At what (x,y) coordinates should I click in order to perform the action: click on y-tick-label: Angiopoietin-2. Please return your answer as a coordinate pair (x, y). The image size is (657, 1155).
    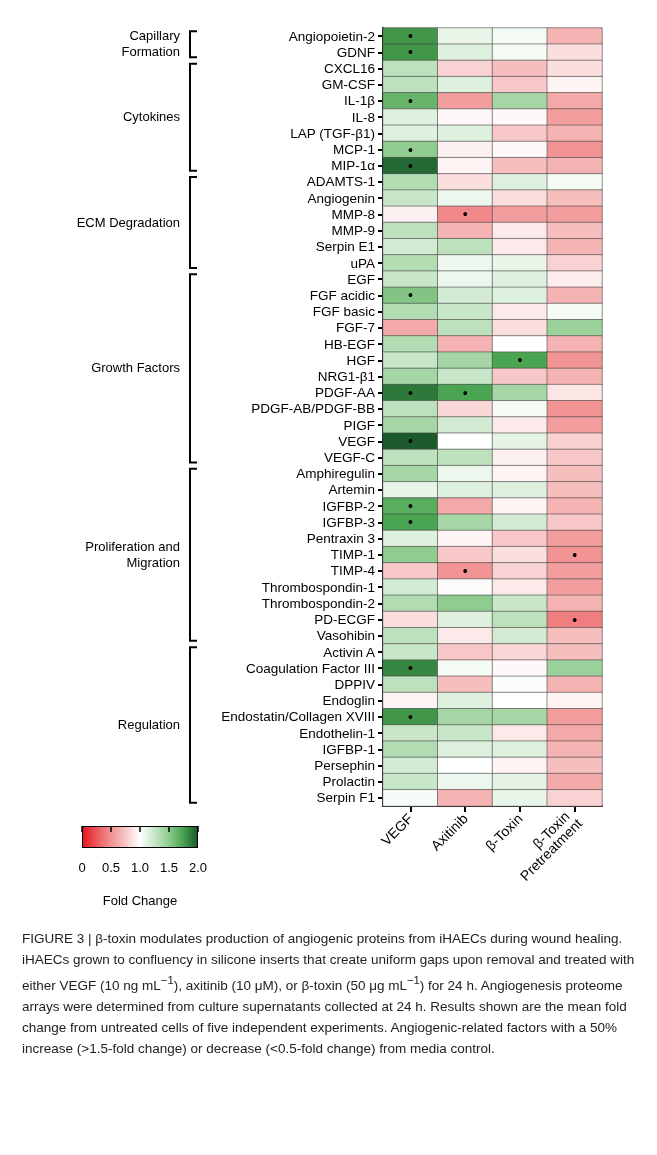
    Looking at the image, I should click on (331, 36).